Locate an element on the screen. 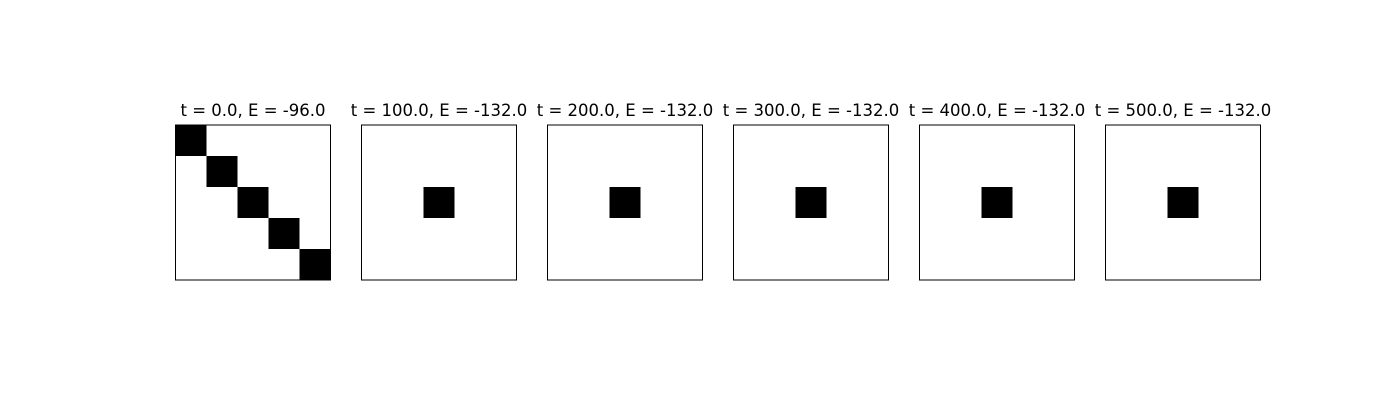  panel-title-1: t = 0.0, E = -96.0 is located at coordinates (253, 110).